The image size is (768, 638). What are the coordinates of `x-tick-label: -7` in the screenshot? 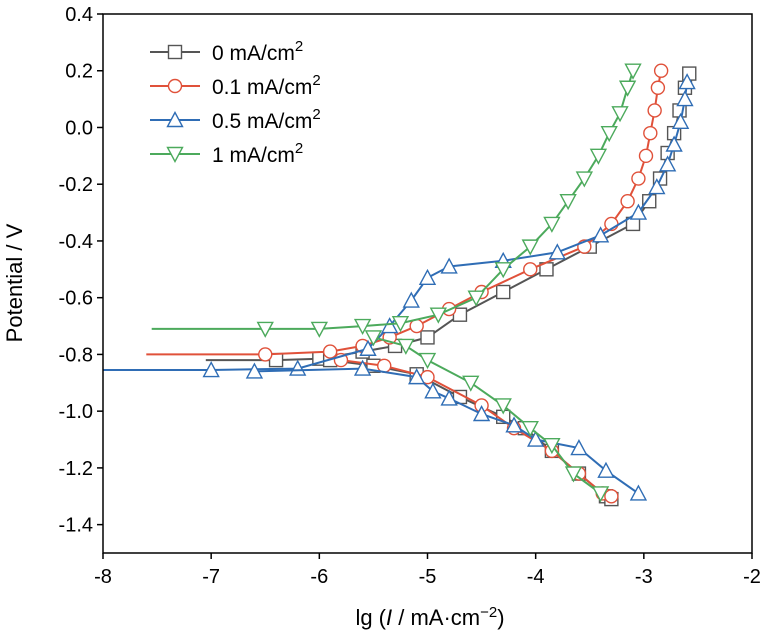 It's located at (211, 577).